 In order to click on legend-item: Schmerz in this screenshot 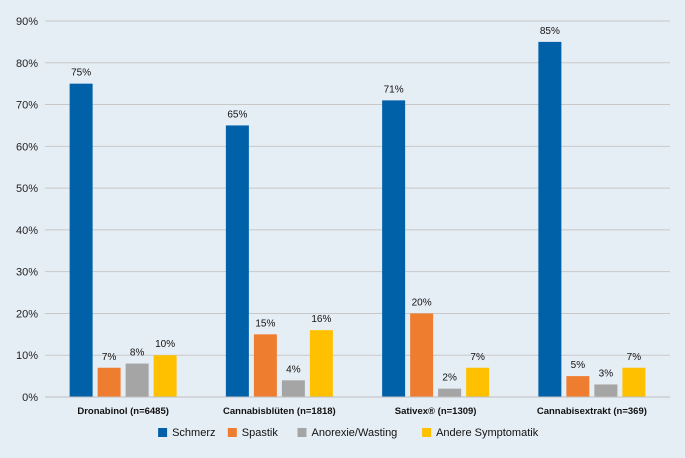, I will do `click(187, 433)`.